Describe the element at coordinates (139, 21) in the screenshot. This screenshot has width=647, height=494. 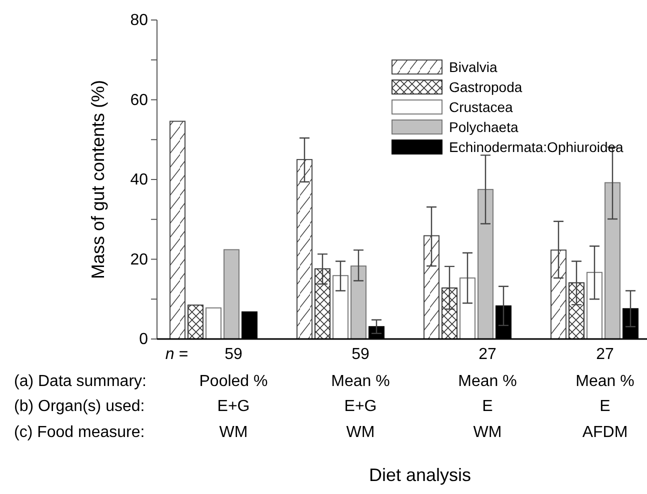
I see `y-tick-label: 80` at that location.